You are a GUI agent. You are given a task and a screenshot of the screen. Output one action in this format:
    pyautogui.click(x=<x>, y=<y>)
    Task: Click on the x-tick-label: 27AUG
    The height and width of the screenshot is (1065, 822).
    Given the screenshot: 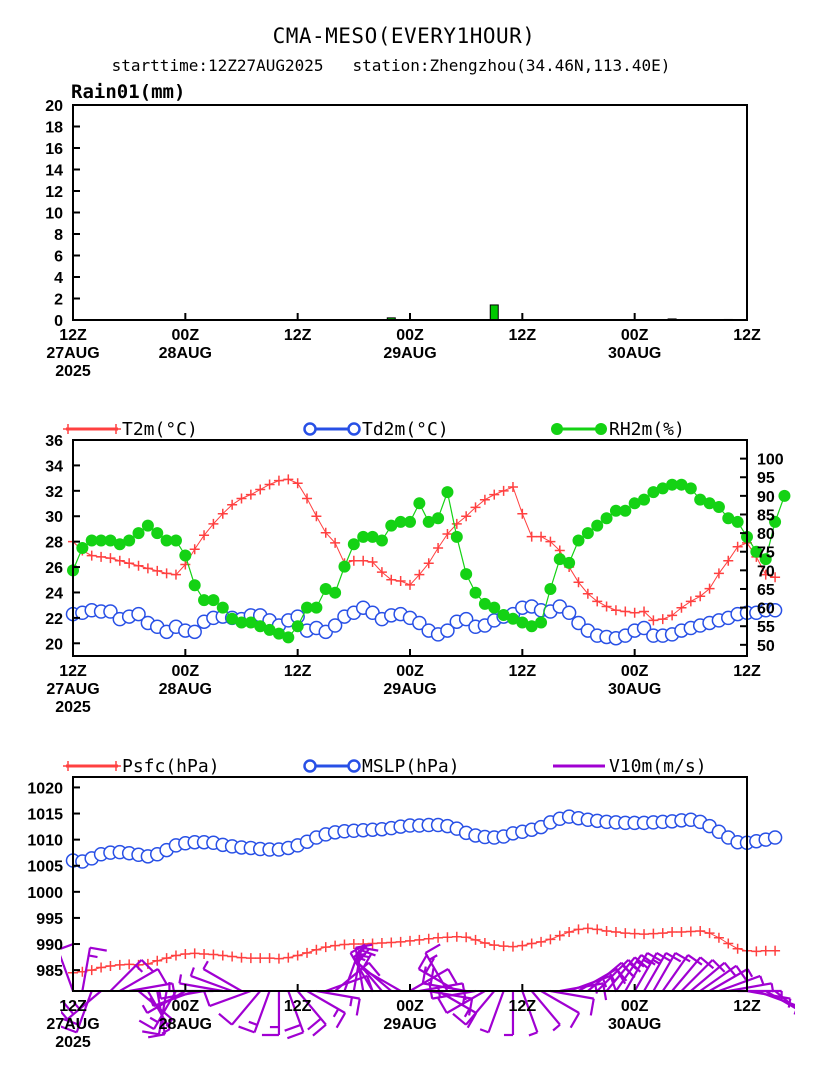 What is the action you would take?
    pyautogui.click(x=72, y=1024)
    